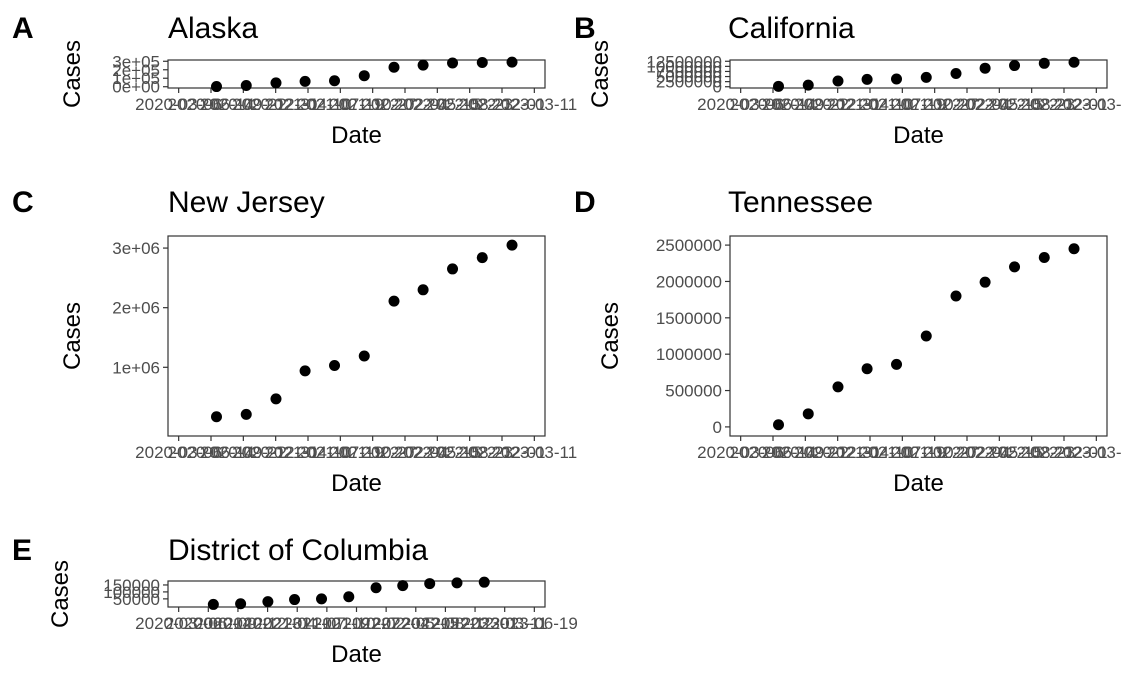 The width and height of the screenshot is (1122, 693). What do you see at coordinates (585, 202) in the screenshot?
I see `panel-letter: D` at bounding box center [585, 202].